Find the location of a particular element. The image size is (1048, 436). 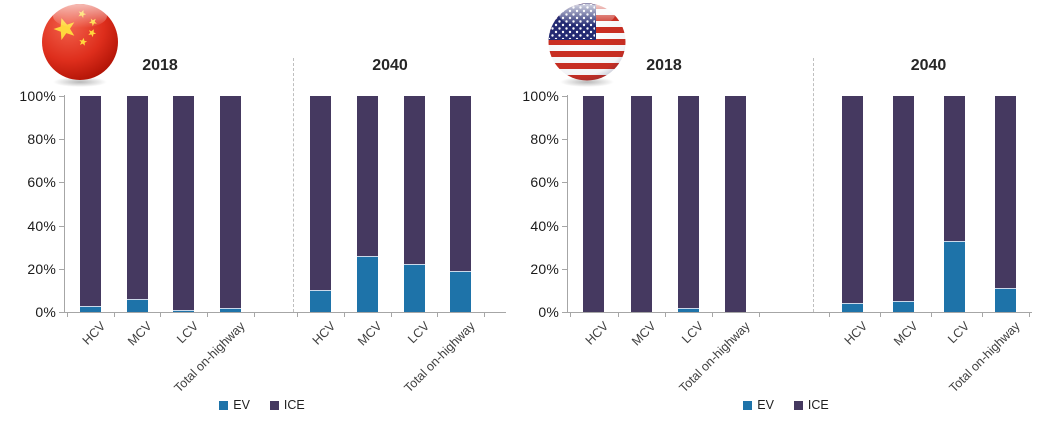

china-flag-icon is located at coordinates (80, 47).